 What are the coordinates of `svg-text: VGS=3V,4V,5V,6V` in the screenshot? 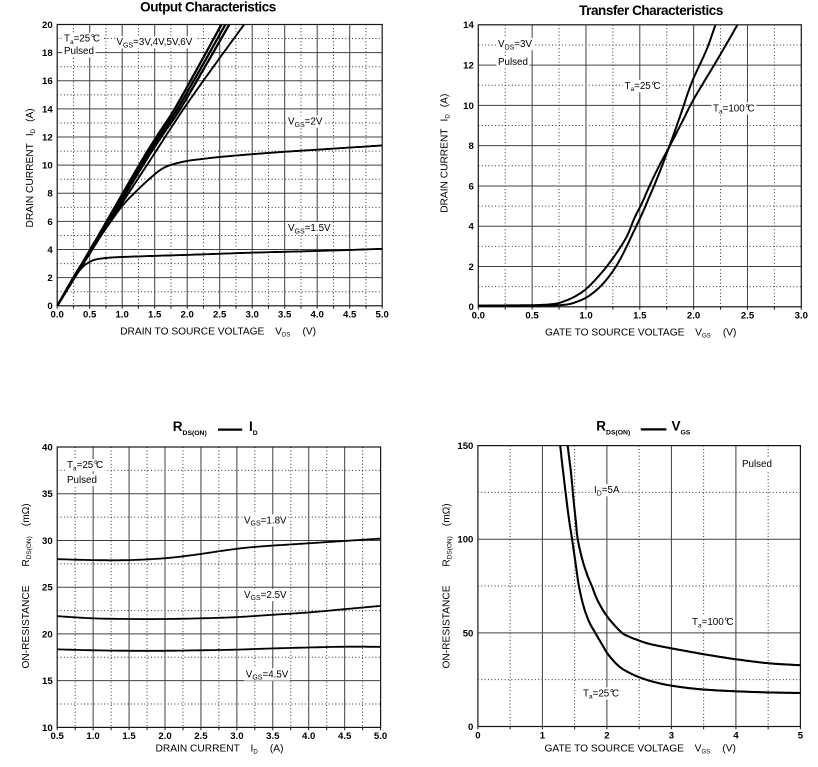 It's located at (155, 43).